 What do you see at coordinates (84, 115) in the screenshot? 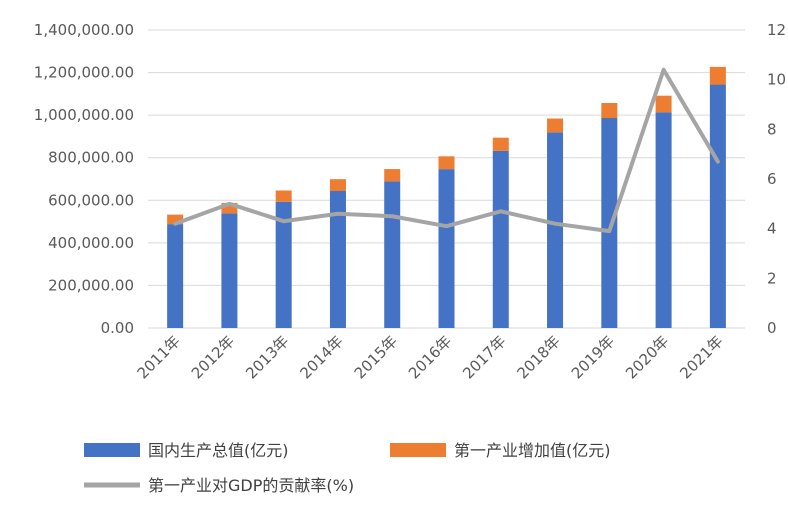
I see `left-tick-label: 1,000,000.00` at bounding box center [84, 115].